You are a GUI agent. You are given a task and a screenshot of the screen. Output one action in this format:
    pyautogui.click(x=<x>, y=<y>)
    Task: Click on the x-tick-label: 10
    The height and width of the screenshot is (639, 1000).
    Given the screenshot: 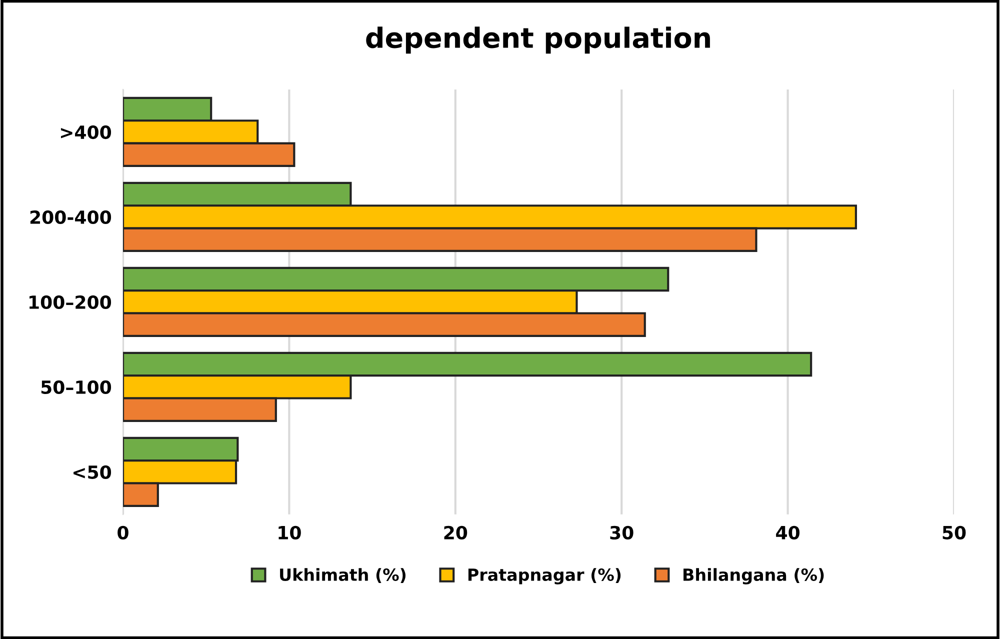 What is the action you would take?
    pyautogui.click(x=289, y=533)
    